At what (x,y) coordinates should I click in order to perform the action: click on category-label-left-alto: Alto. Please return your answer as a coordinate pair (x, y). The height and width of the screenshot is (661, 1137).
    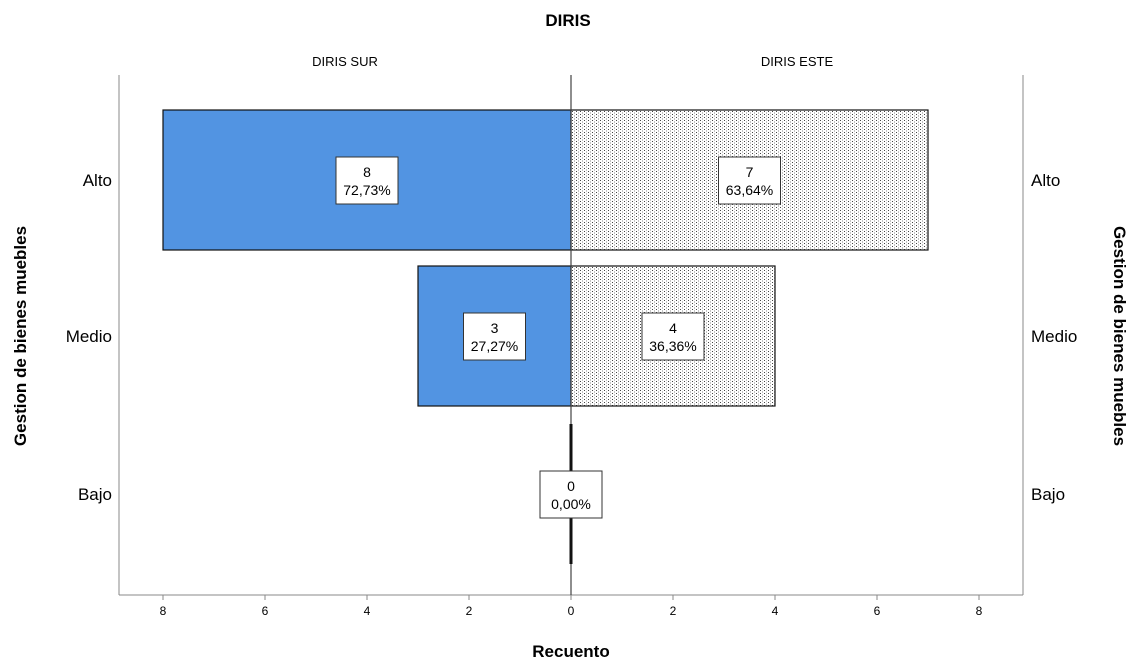
    Looking at the image, I should click on (97, 180).